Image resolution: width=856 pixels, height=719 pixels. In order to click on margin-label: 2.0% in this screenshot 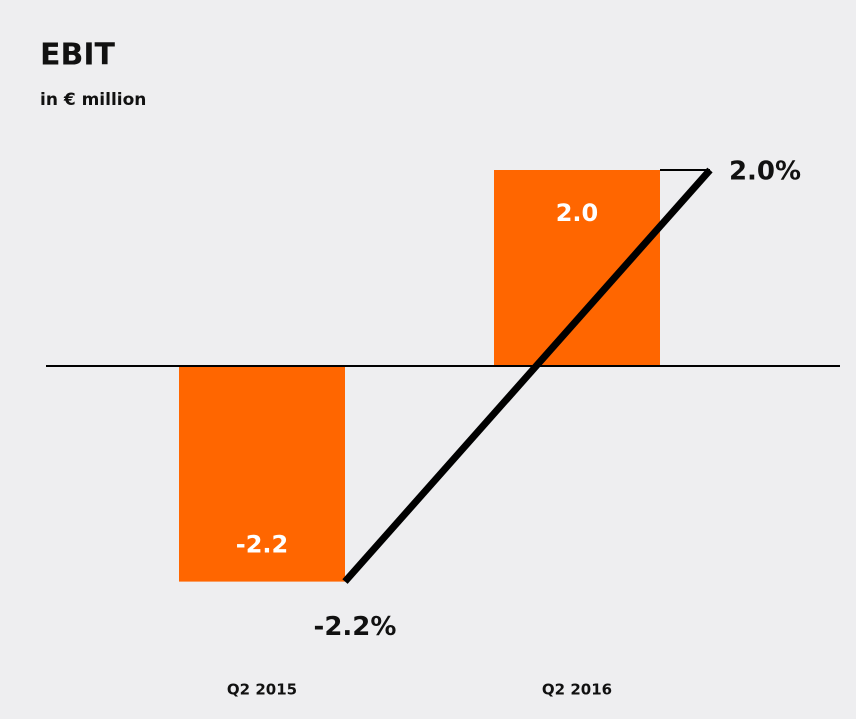, I will do `click(765, 172)`.